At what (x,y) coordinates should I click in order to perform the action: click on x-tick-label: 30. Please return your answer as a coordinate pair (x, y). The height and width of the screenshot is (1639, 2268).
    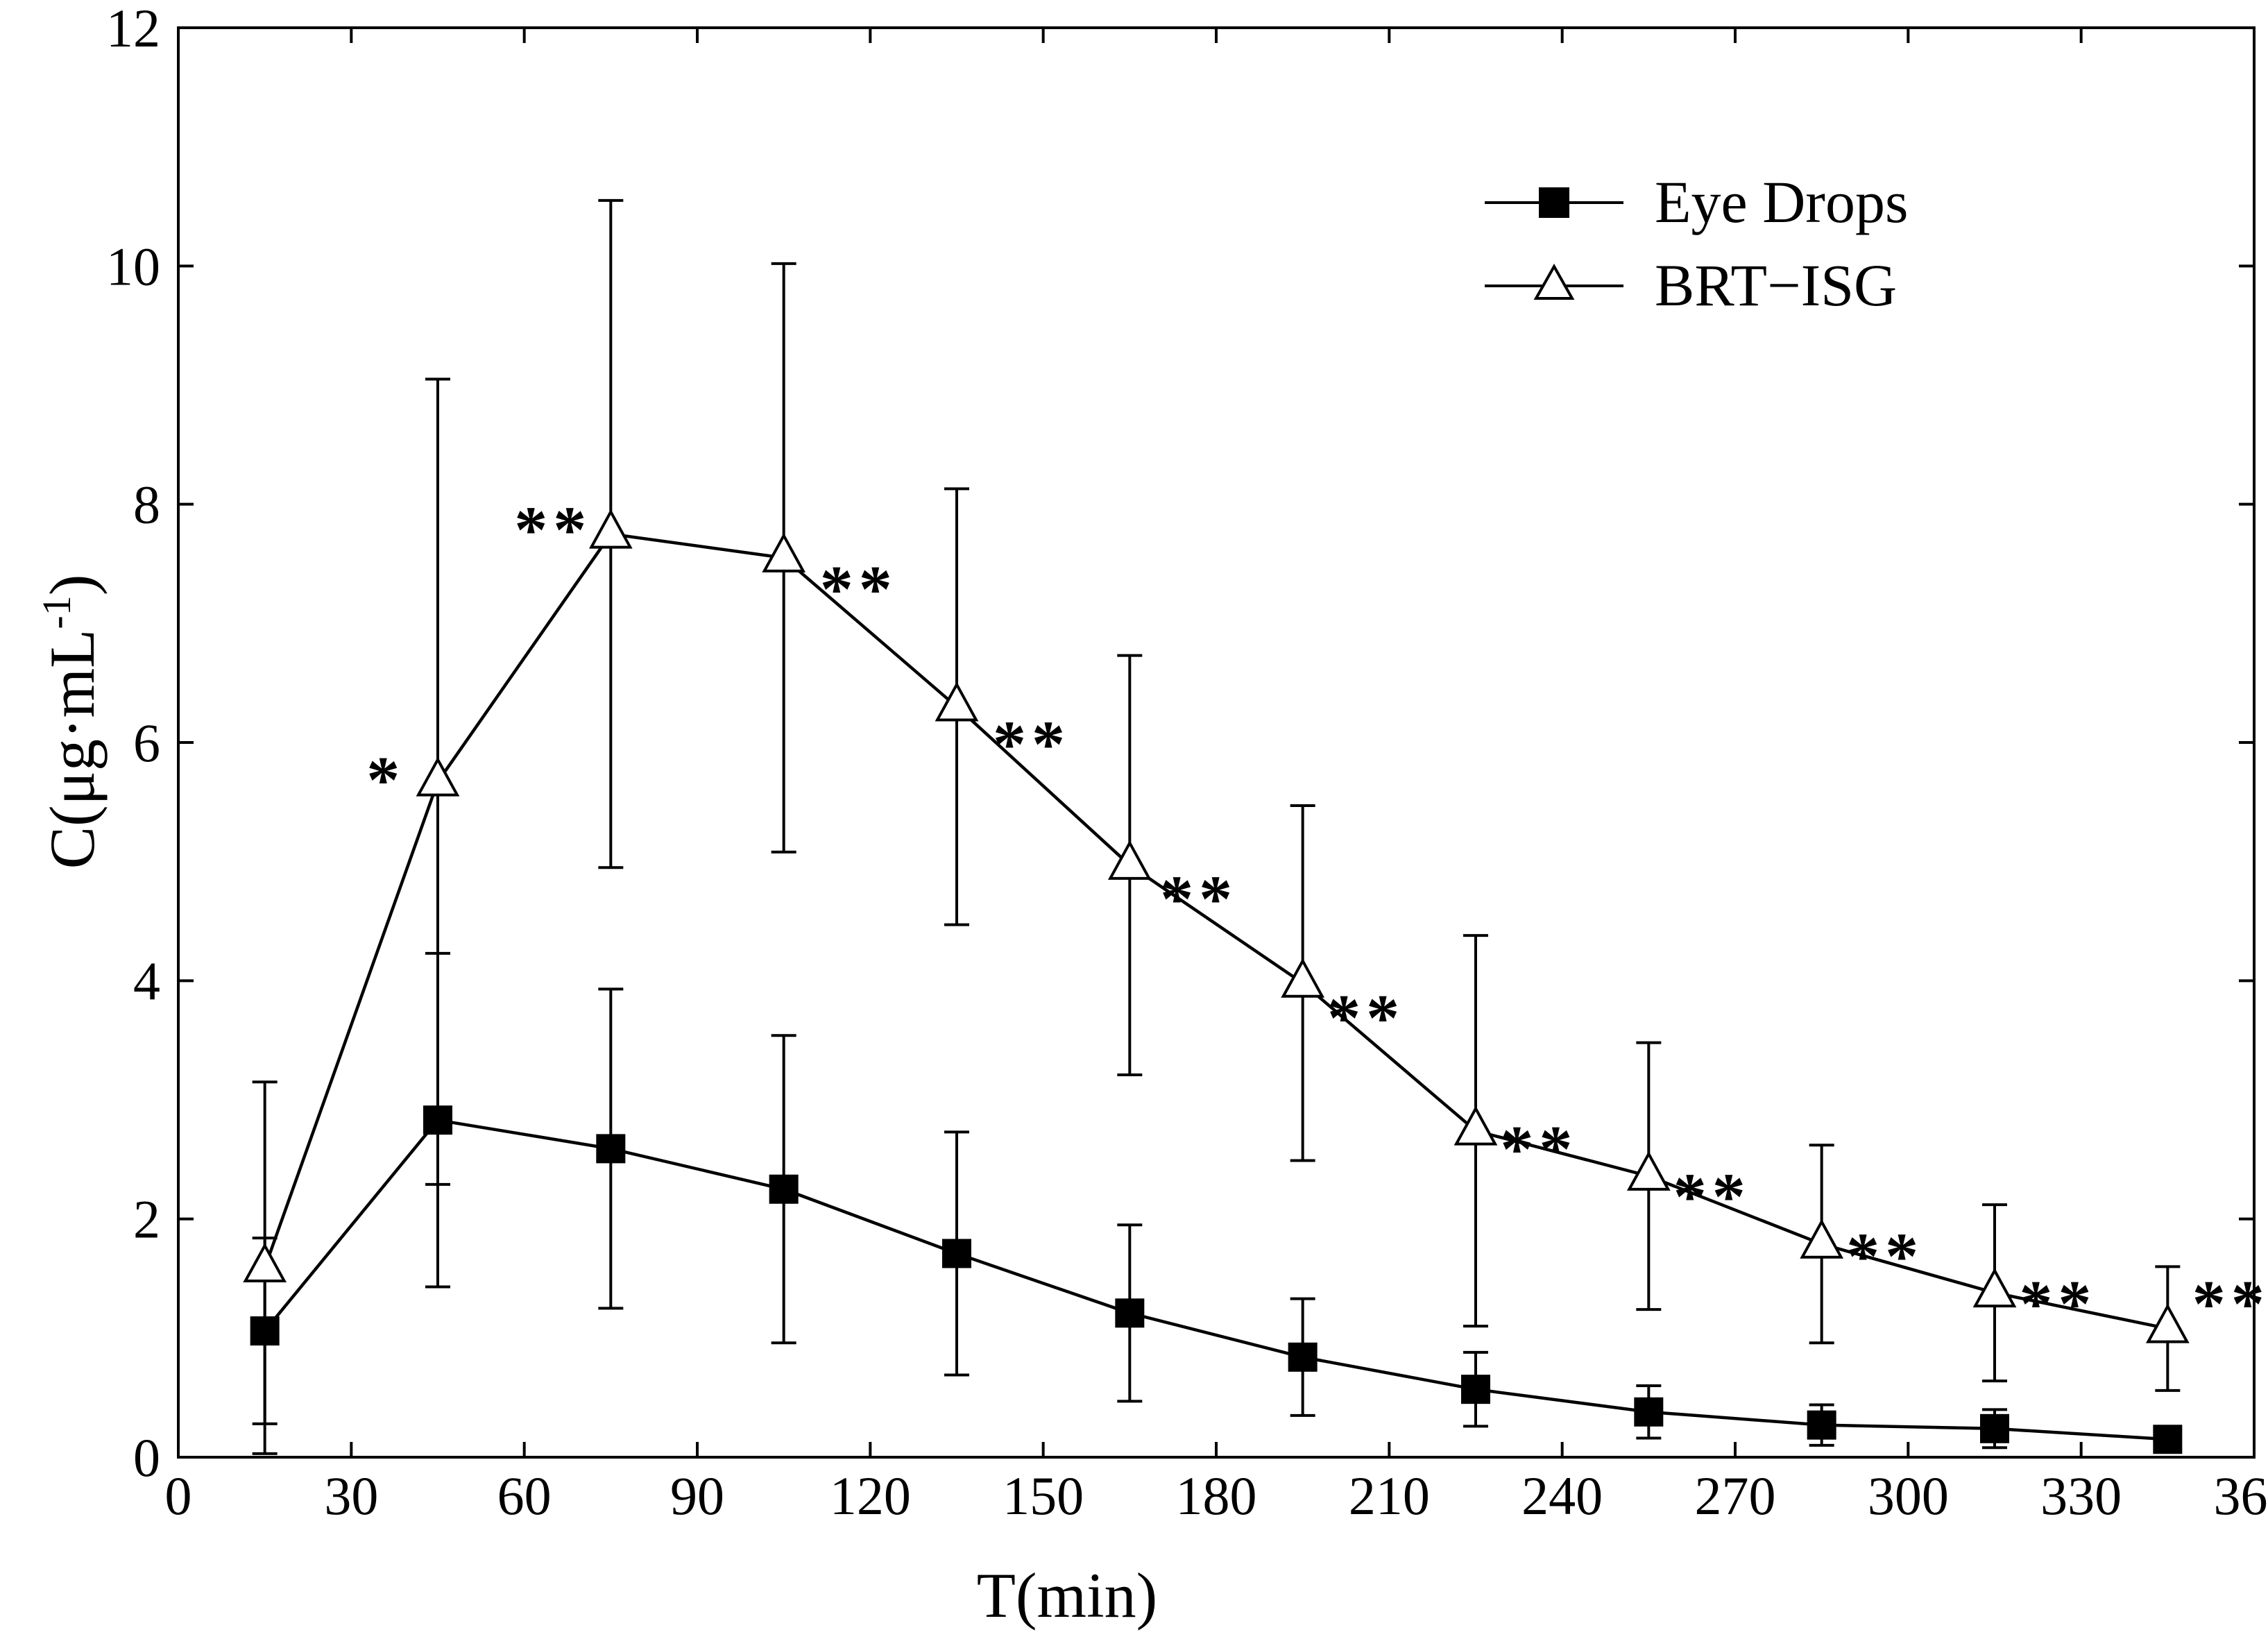
    Looking at the image, I should click on (351, 1496).